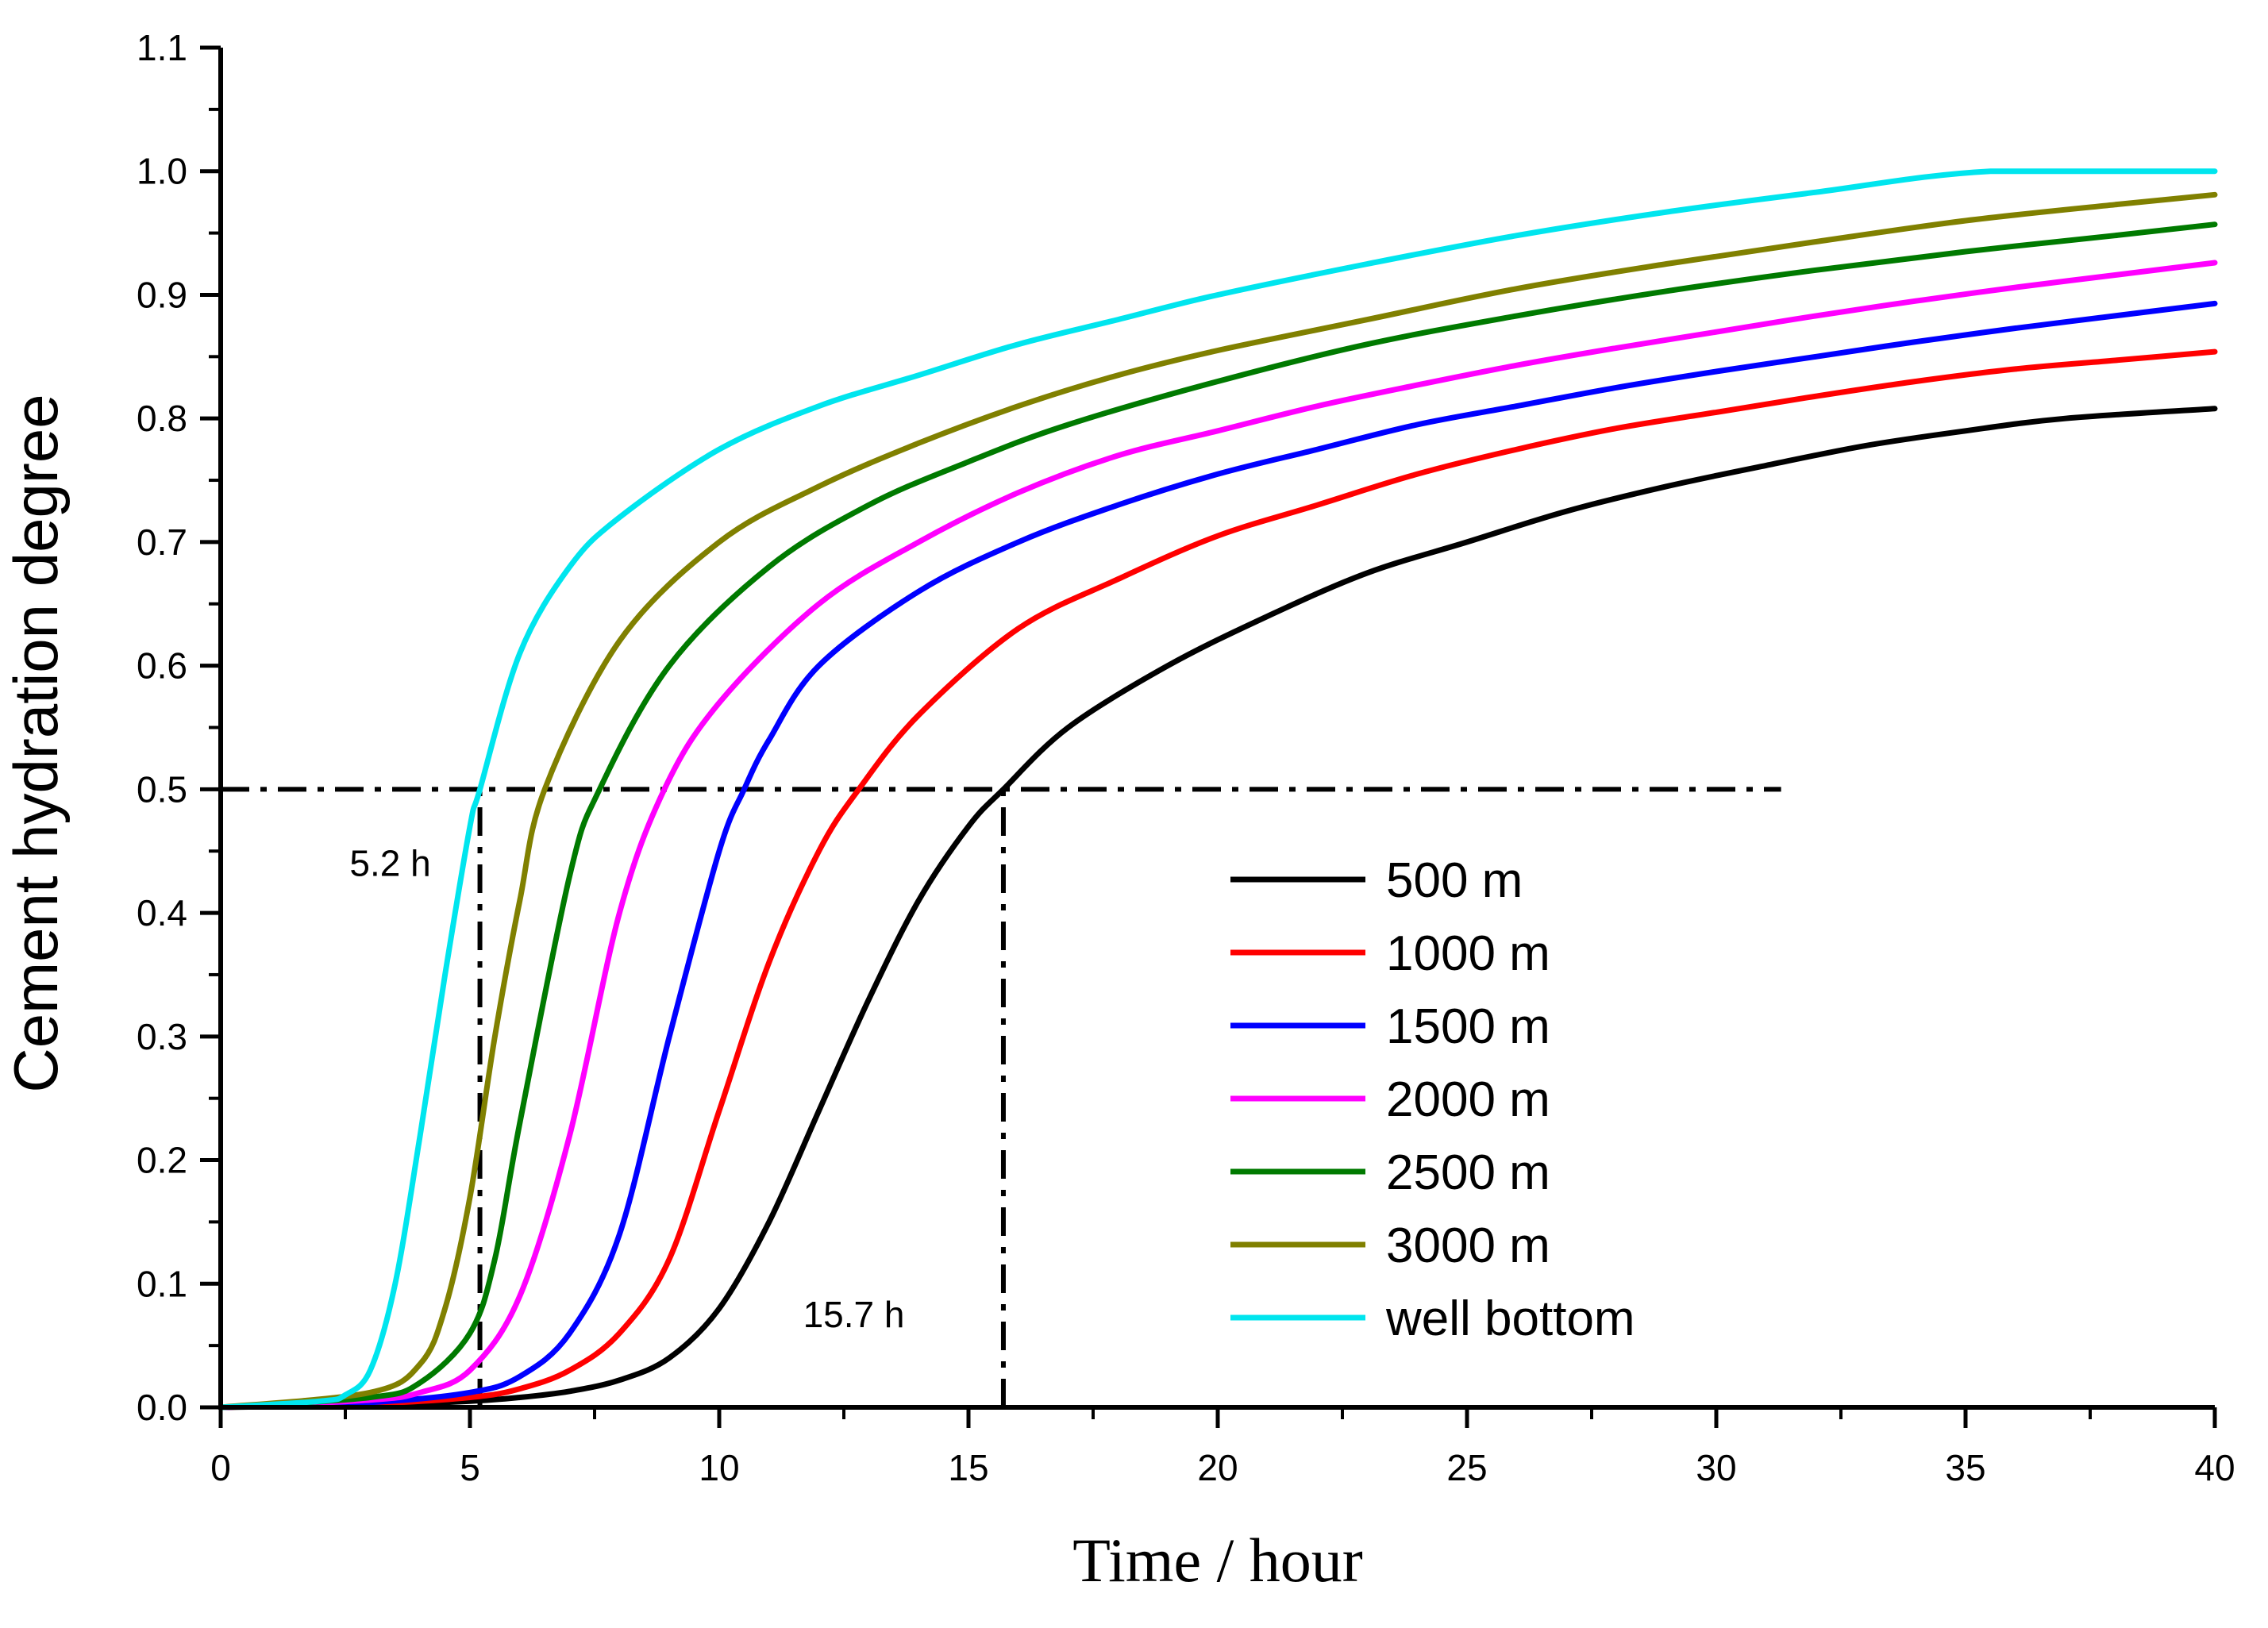 The height and width of the screenshot is (1628, 2268). What do you see at coordinates (162, 666) in the screenshot?
I see `y-tick-label: 0.6` at bounding box center [162, 666].